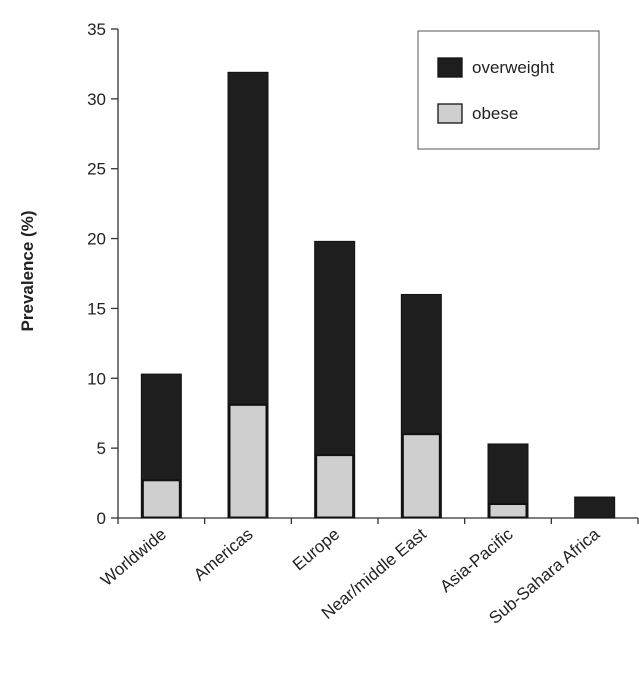  Describe the element at coordinates (96, 378) in the screenshot. I see `y-tick-label: 10` at that location.